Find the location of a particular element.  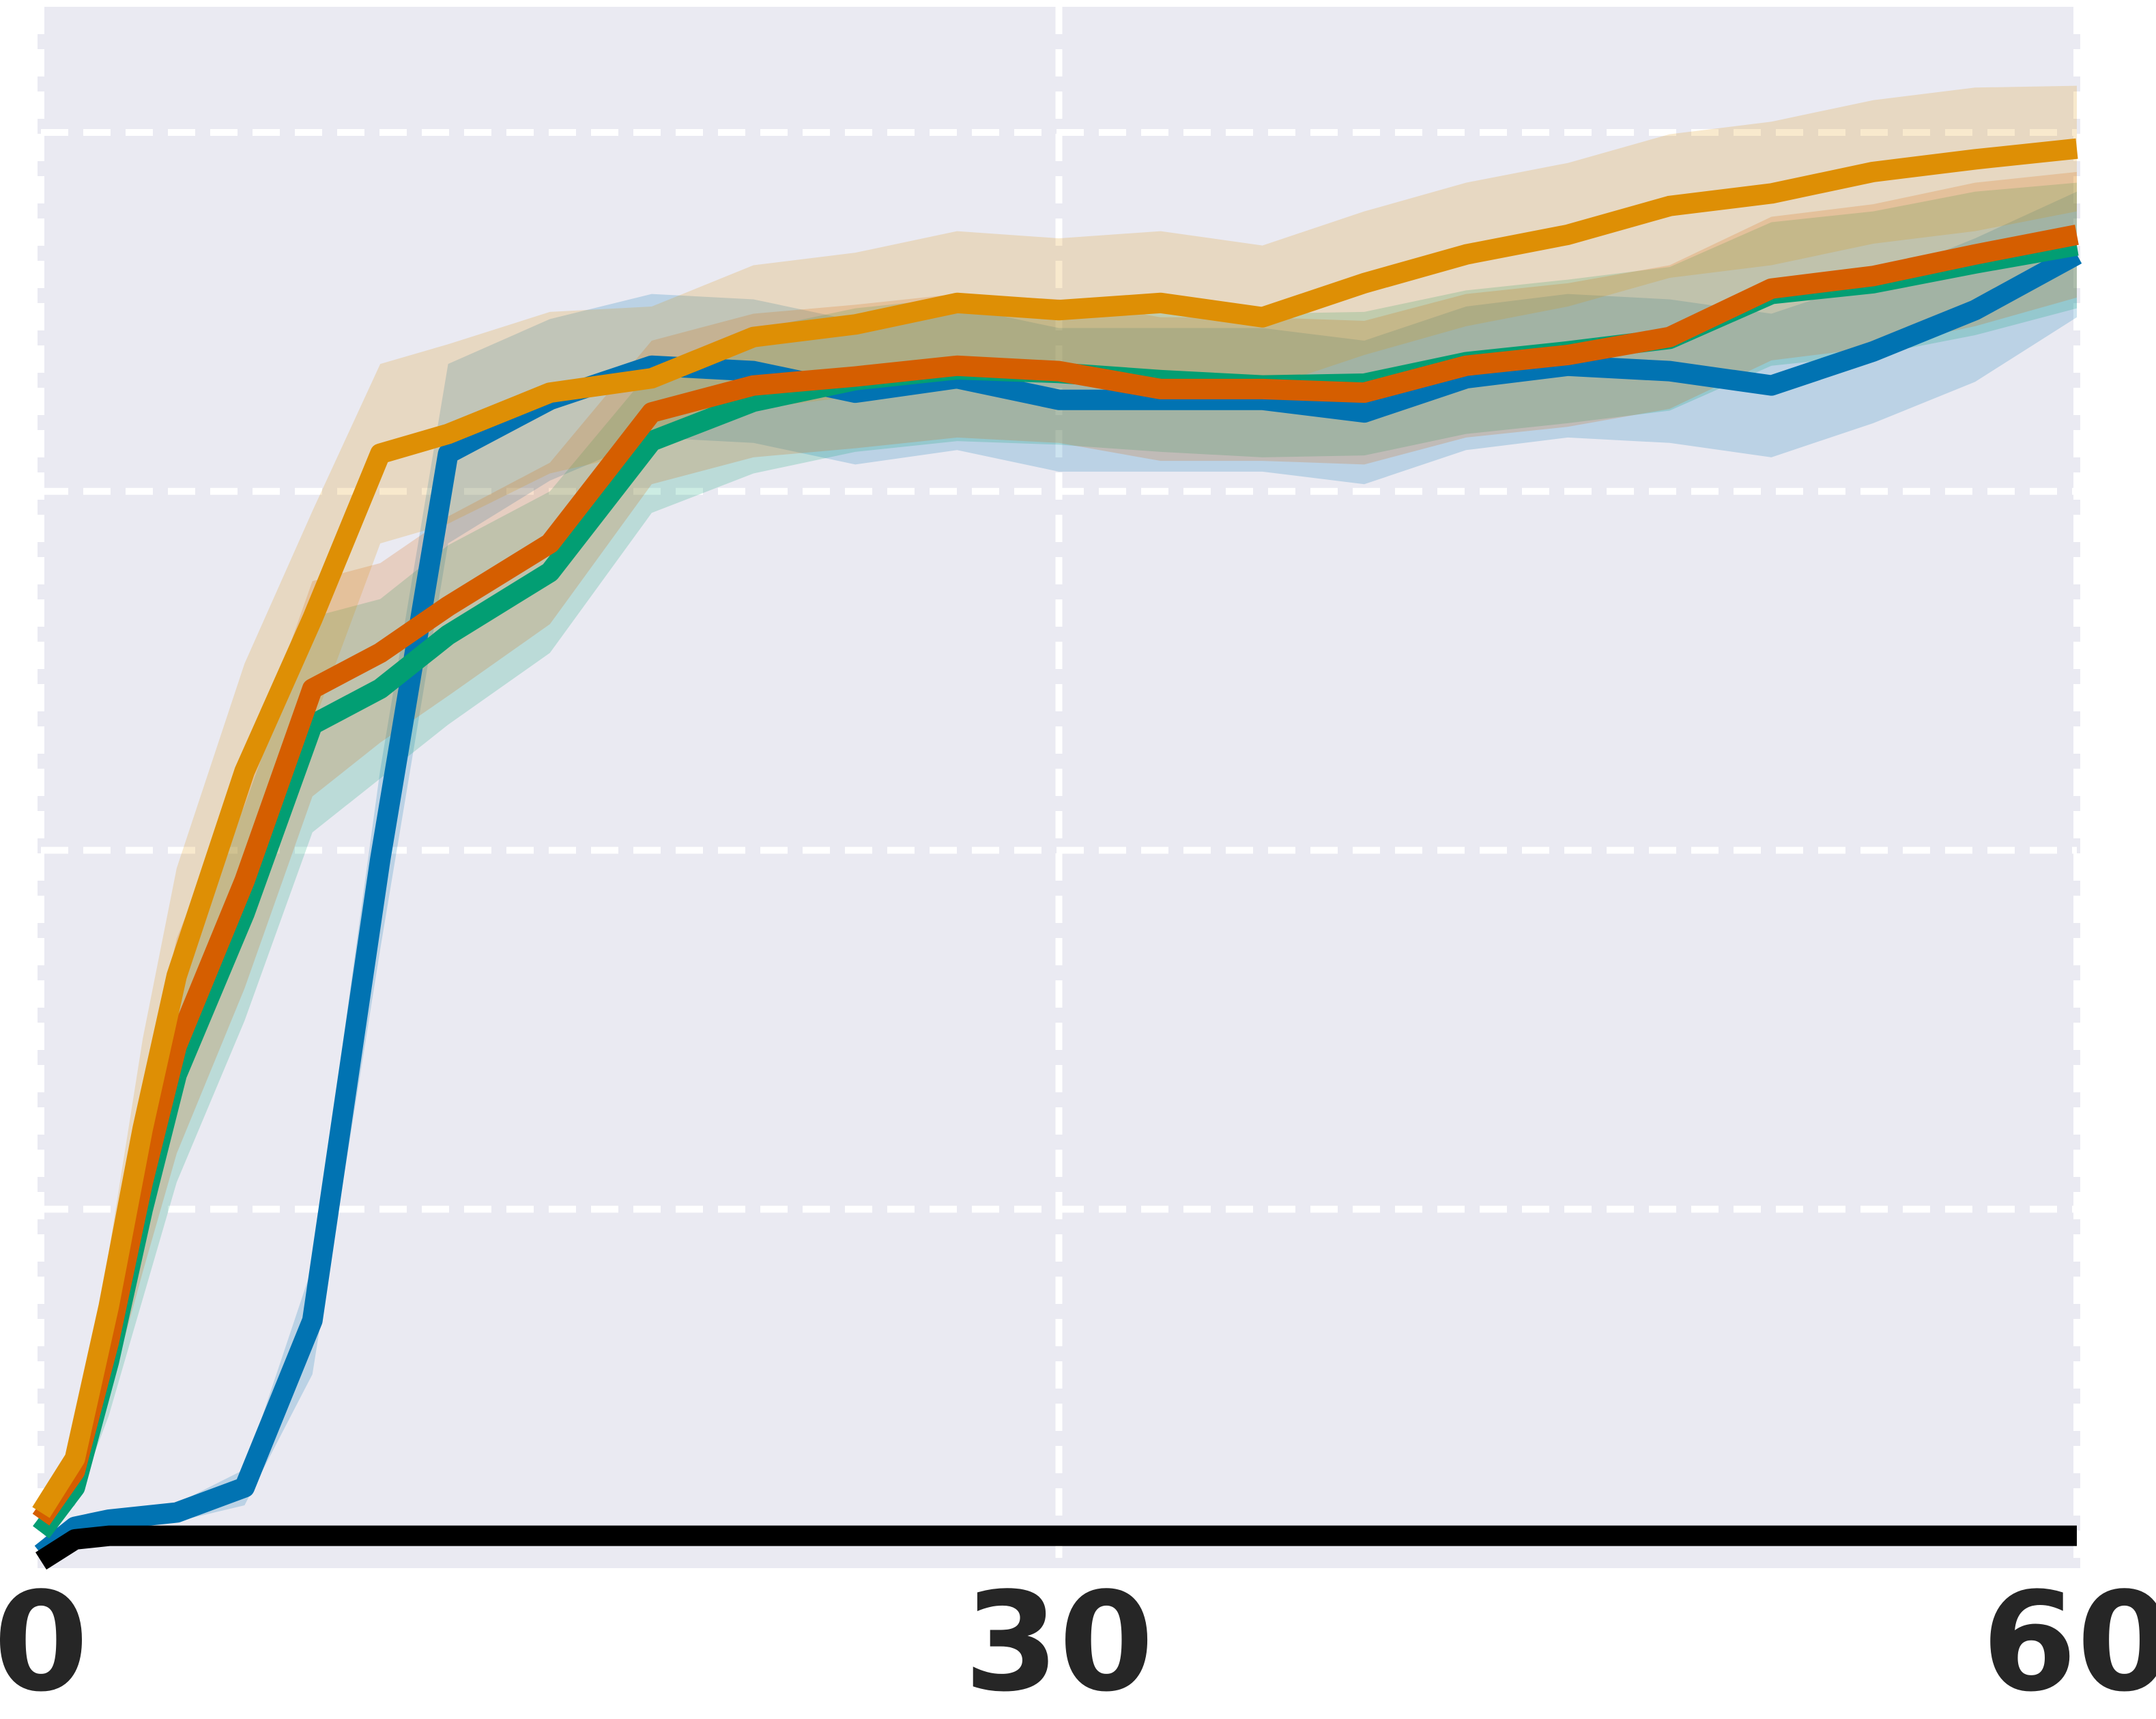

series-line is located at coordinates (1056, 1547).